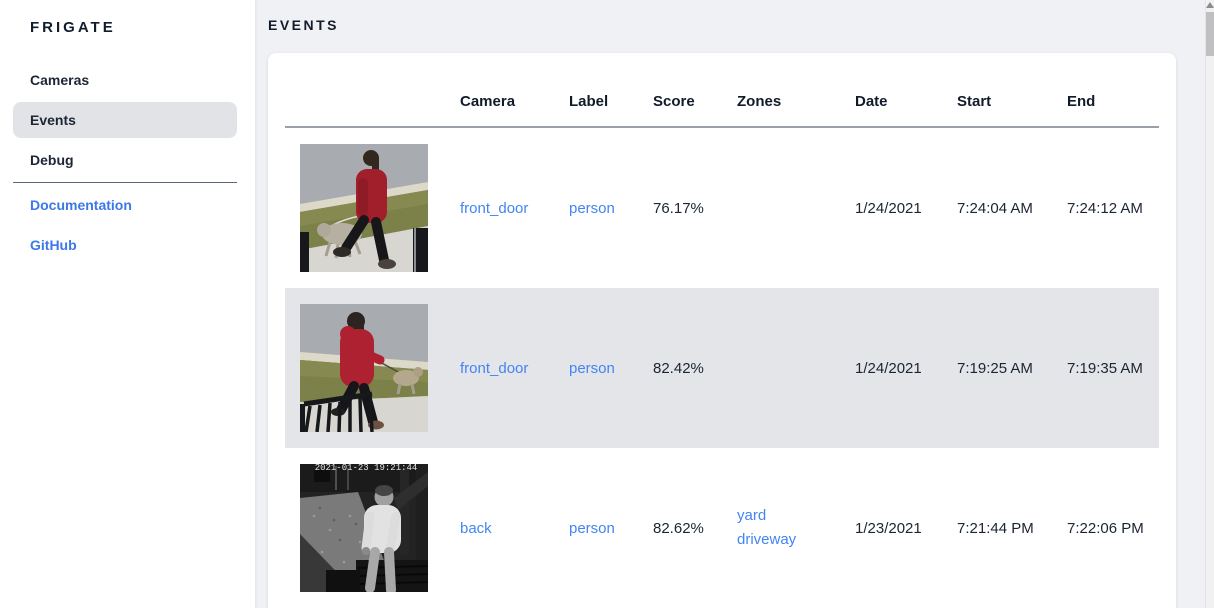  What do you see at coordinates (1209, 304) in the screenshot?
I see `scrollbar` at bounding box center [1209, 304].